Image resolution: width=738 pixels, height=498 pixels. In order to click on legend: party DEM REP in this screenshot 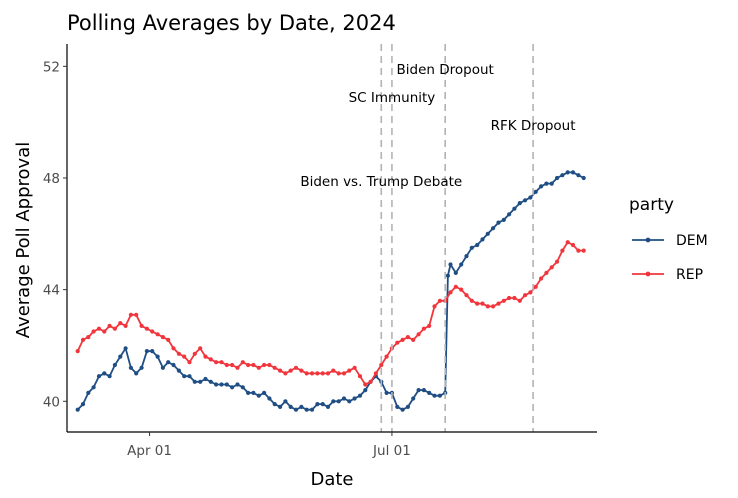, I will do `click(668, 239)`.